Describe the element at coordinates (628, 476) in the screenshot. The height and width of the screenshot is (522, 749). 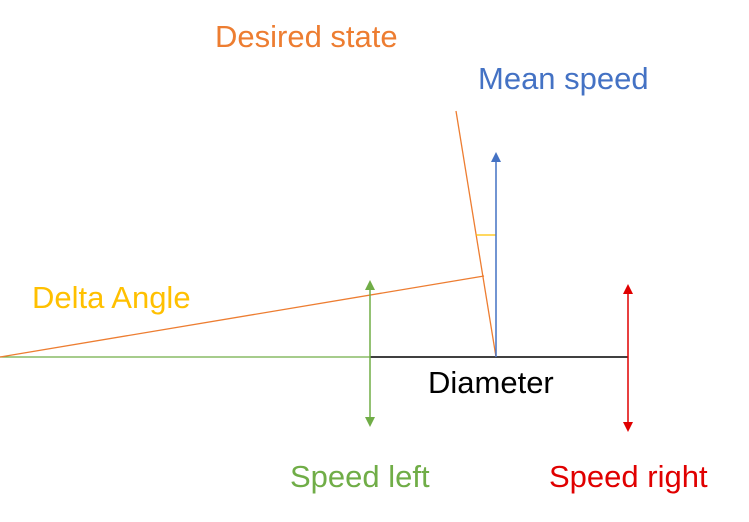
I see `speed-right-label: Speed right` at that location.